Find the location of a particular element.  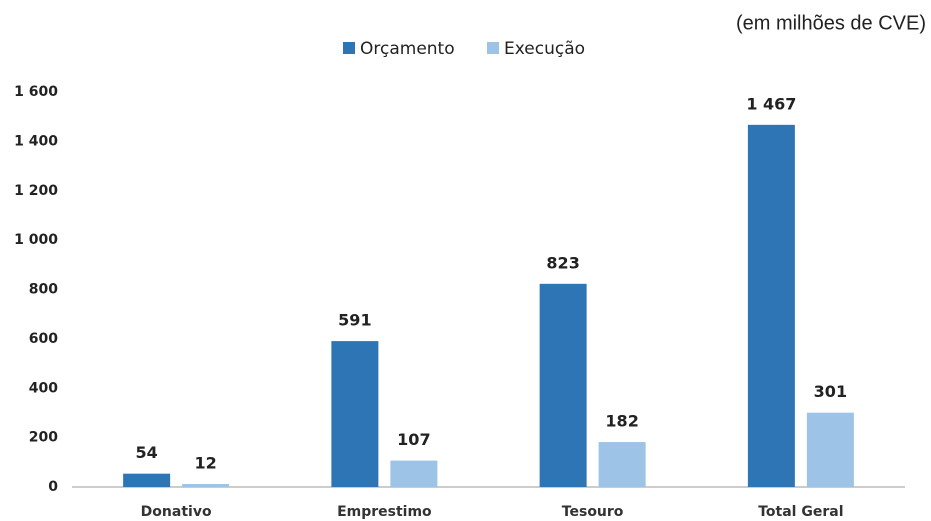

x-tick-label: Tesouro is located at coordinates (593, 512).